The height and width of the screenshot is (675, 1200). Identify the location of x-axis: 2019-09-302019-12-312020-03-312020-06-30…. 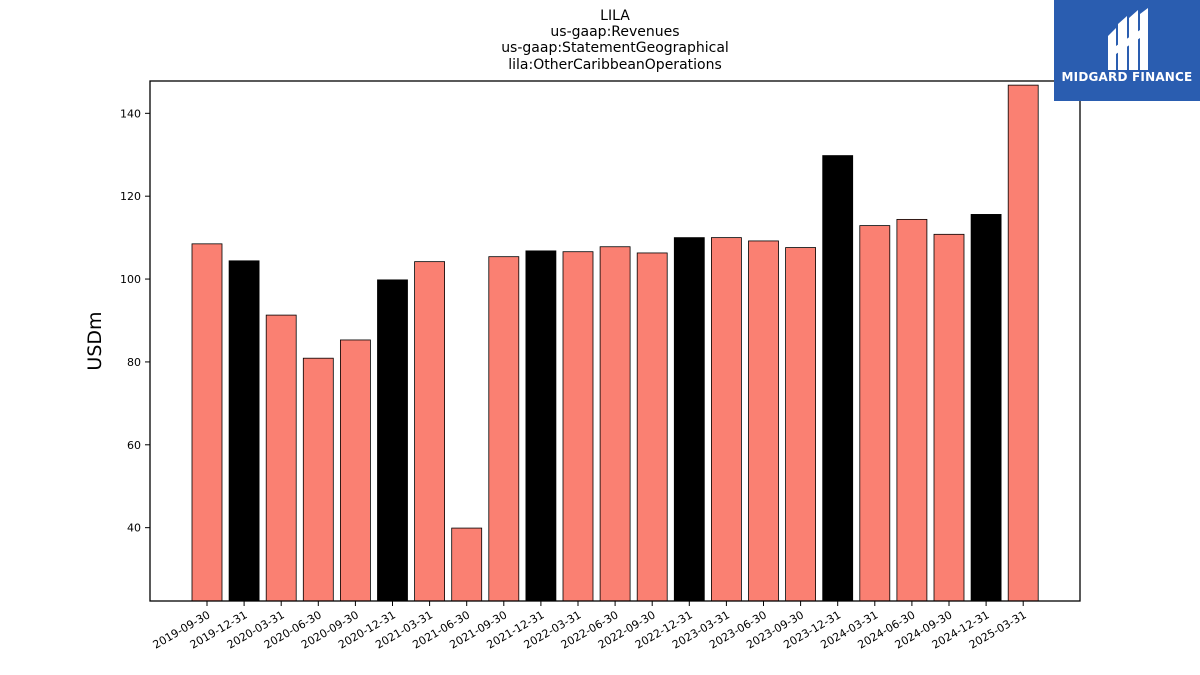
(590, 626).